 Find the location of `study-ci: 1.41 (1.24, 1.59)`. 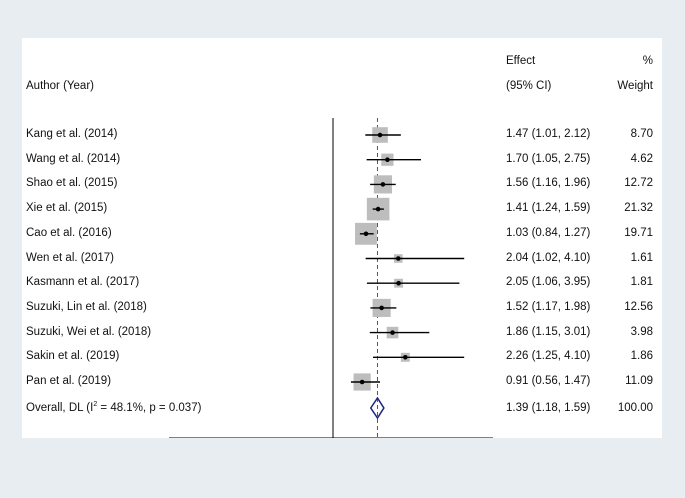

study-ci: 1.41 (1.24, 1.59) is located at coordinates (548, 208).